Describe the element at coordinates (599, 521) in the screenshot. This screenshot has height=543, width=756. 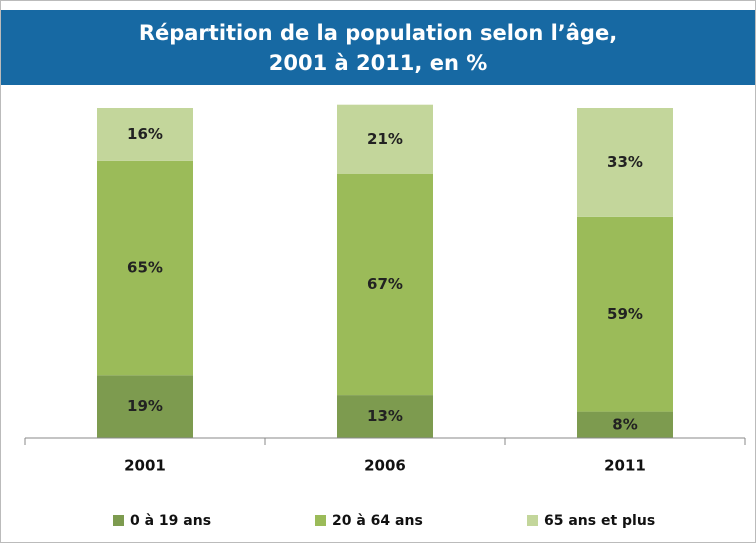
I see `legend-label: 65 ans et plus` at that location.